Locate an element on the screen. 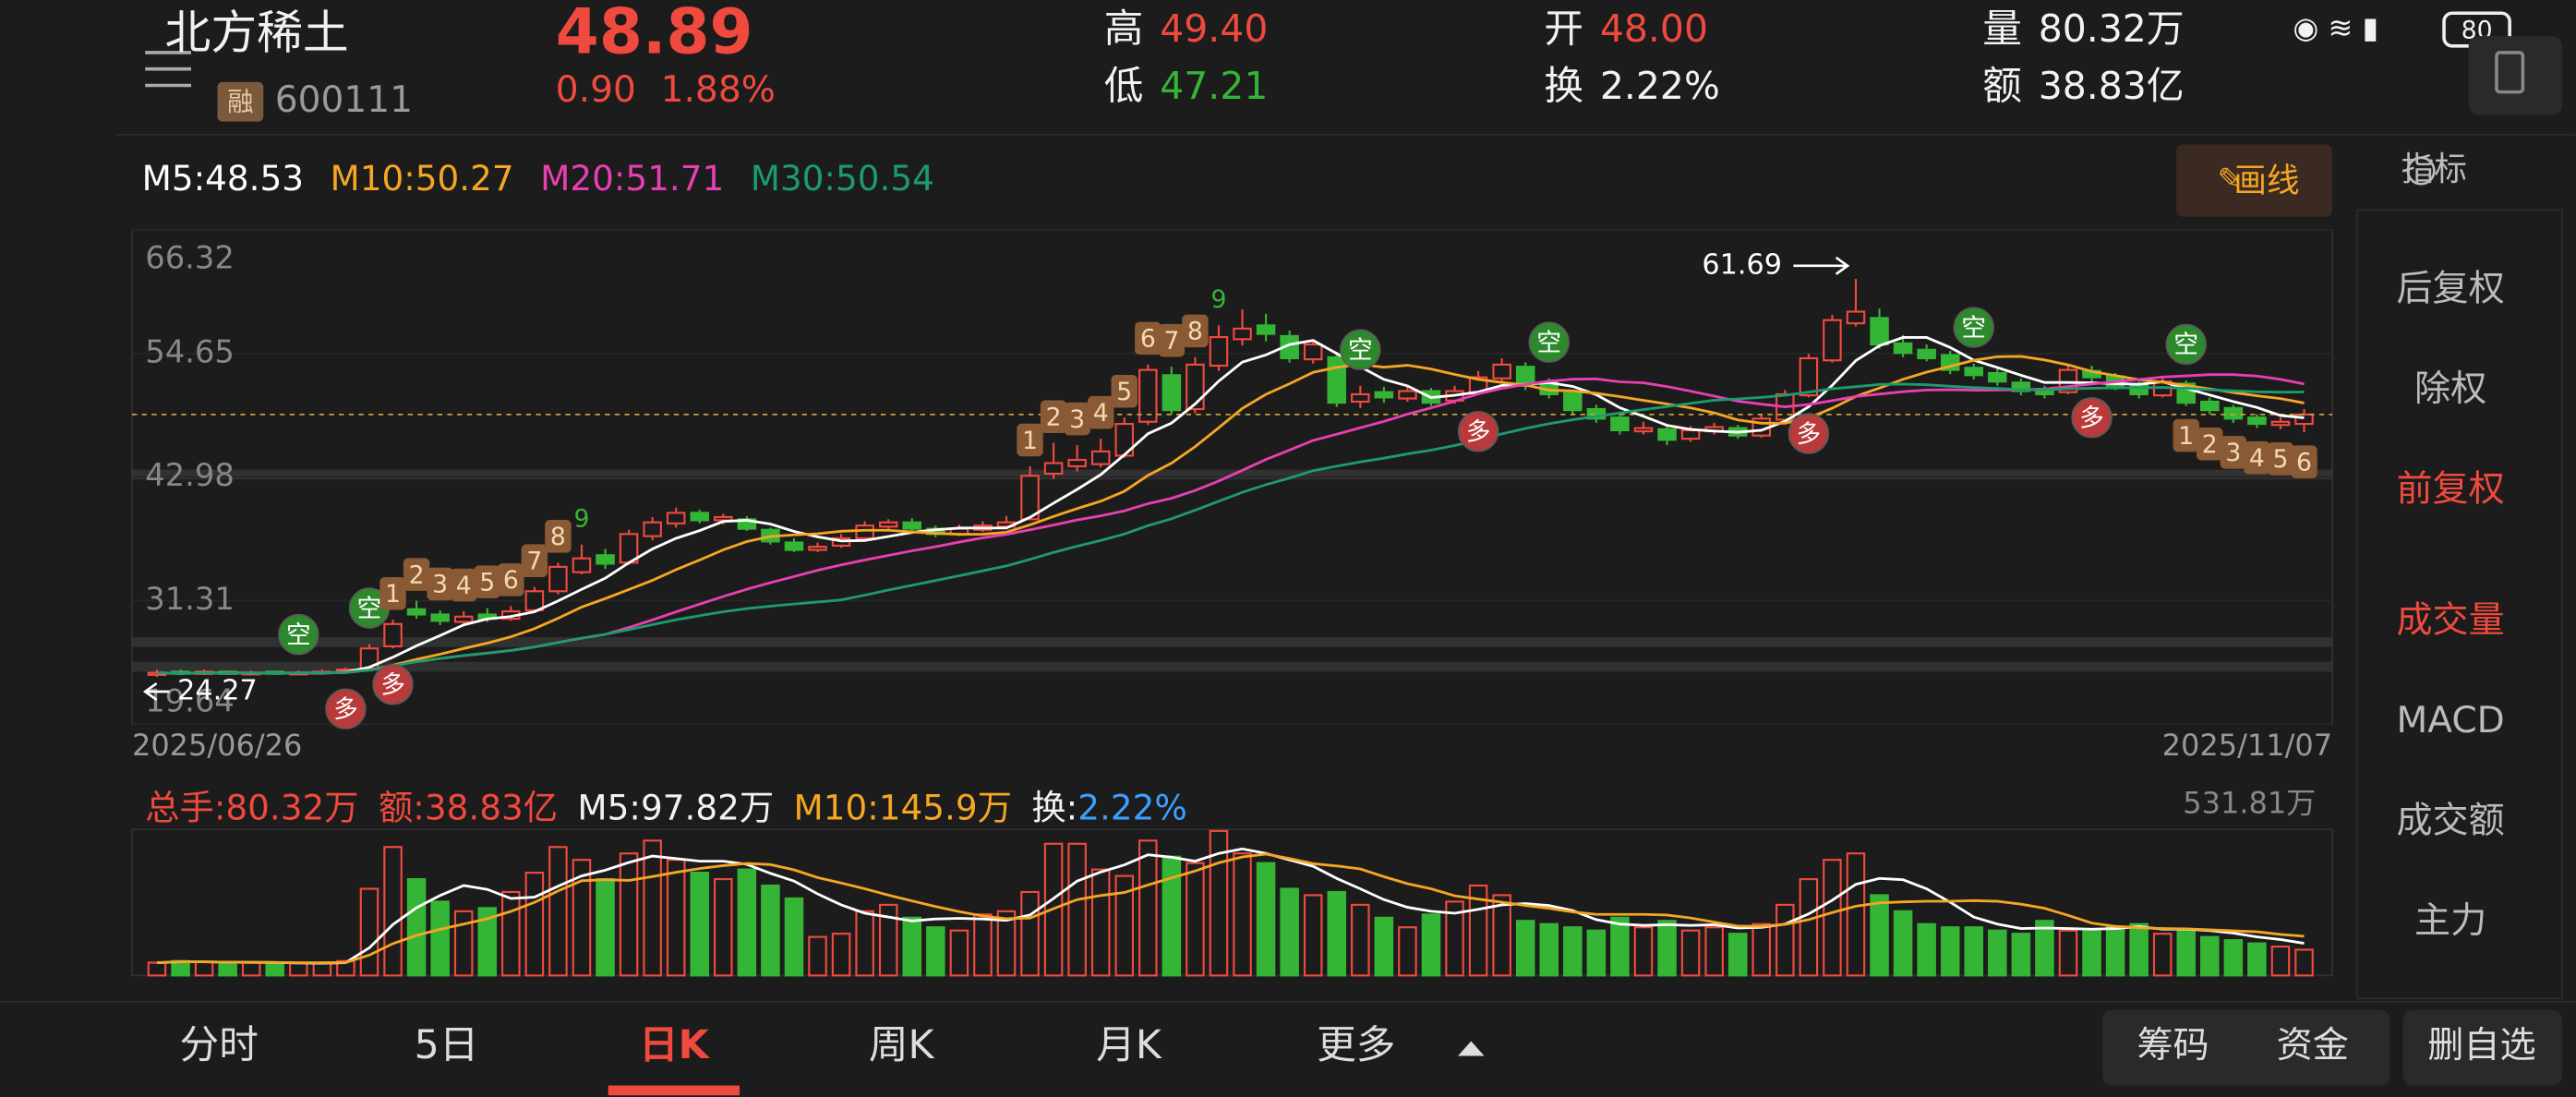 This screenshot has height=1097, width=2576. stock-code: 600111 is located at coordinates (344, 100).